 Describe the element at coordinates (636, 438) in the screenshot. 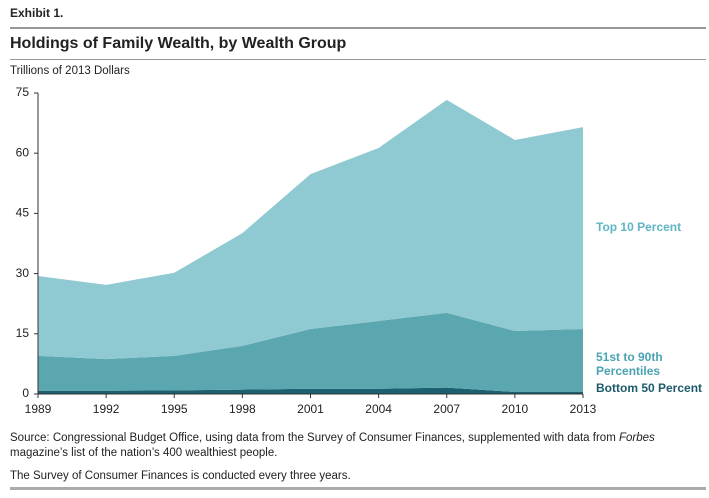

I see `source-italic: Forbes` at that location.